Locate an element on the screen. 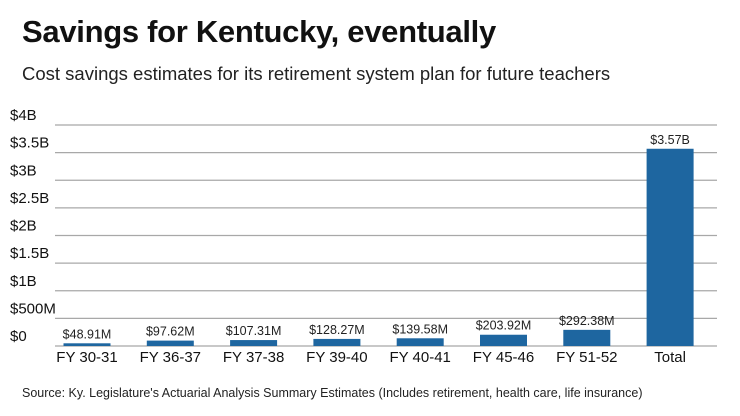 This screenshot has width=740, height=416. data-label: $292.38M is located at coordinates (587, 321).